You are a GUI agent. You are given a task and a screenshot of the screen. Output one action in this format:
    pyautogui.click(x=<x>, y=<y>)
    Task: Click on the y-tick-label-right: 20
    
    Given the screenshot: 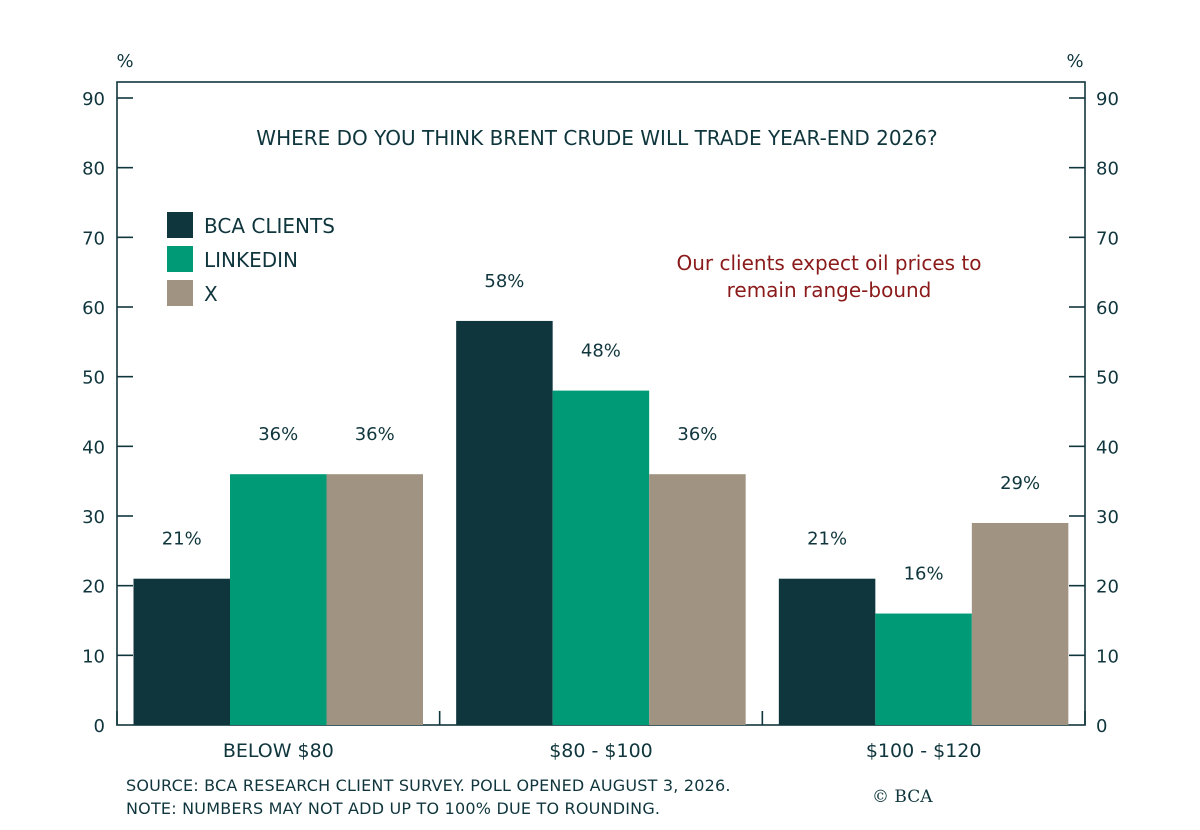 What is the action you would take?
    pyautogui.click(x=1107, y=587)
    